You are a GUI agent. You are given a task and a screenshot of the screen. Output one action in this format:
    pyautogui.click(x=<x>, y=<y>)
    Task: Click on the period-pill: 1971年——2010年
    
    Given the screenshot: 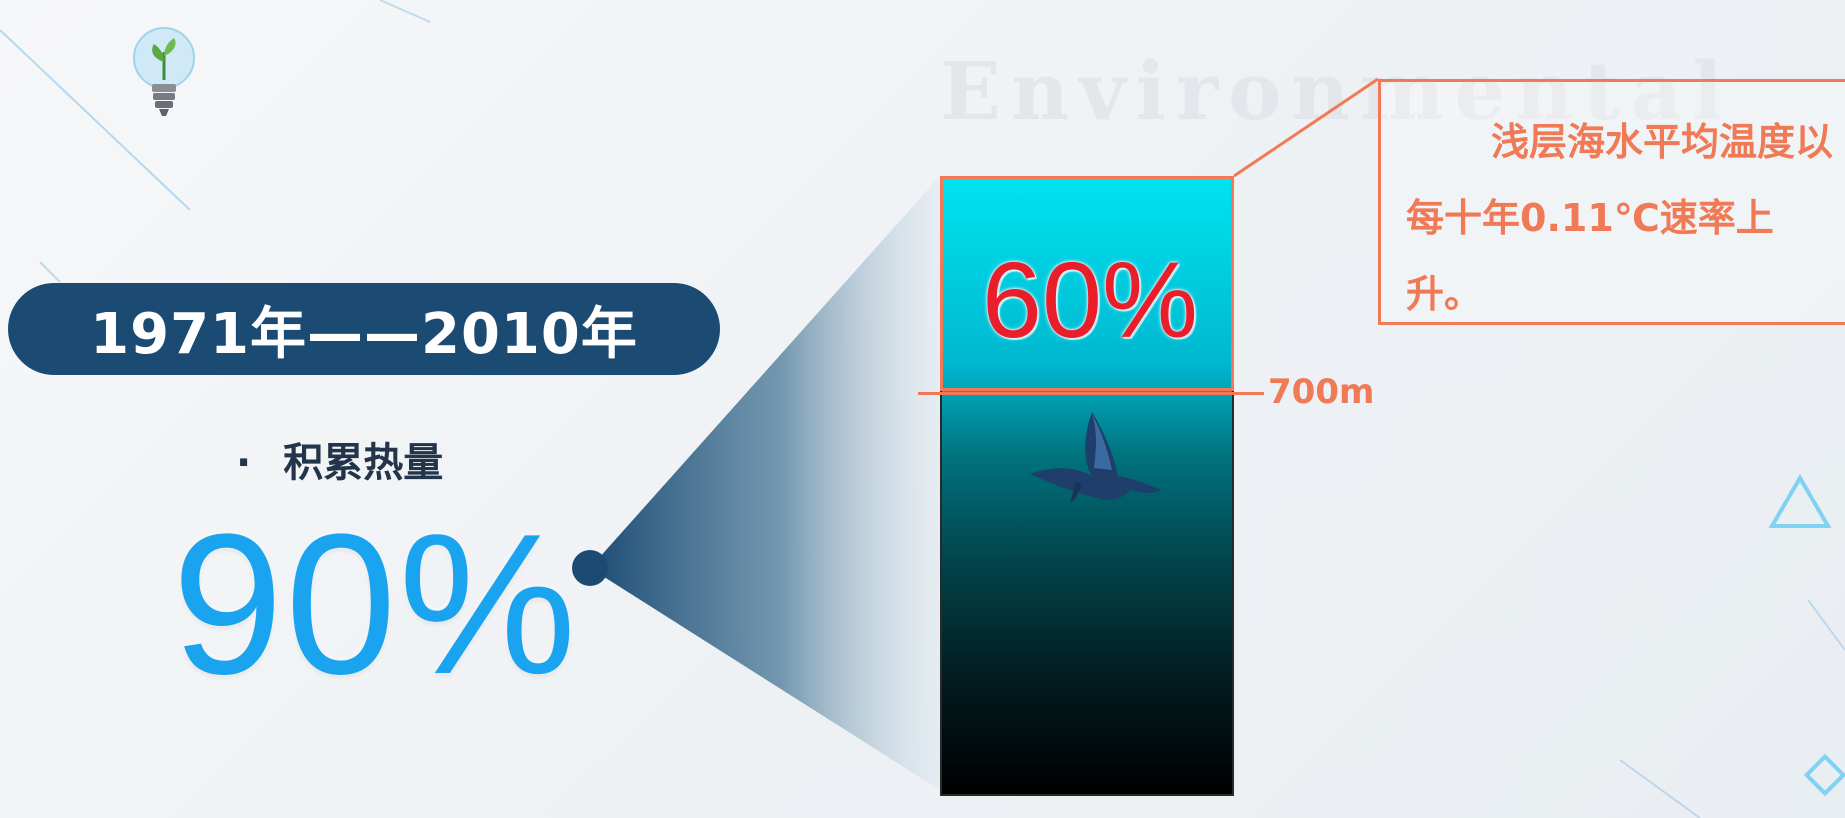 What is the action you would take?
    pyautogui.click(x=364, y=329)
    